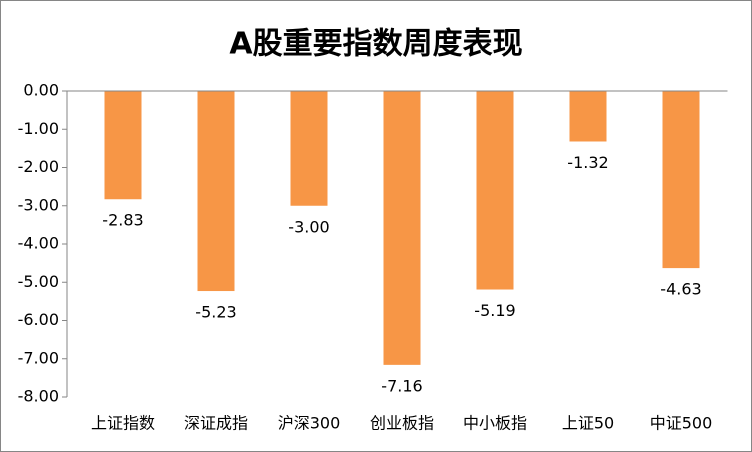 This screenshot has height=452, width=752. What do you see at coordinates (494, 310) in the screenshot?
I see `data-label: -5.19` at bounding box center [494, 310].